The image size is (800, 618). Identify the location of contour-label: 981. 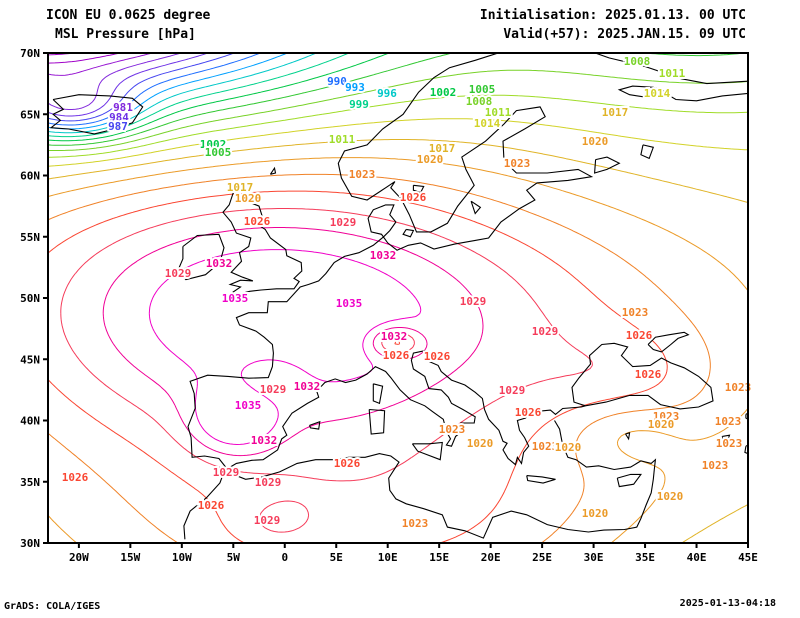
(123, 107).